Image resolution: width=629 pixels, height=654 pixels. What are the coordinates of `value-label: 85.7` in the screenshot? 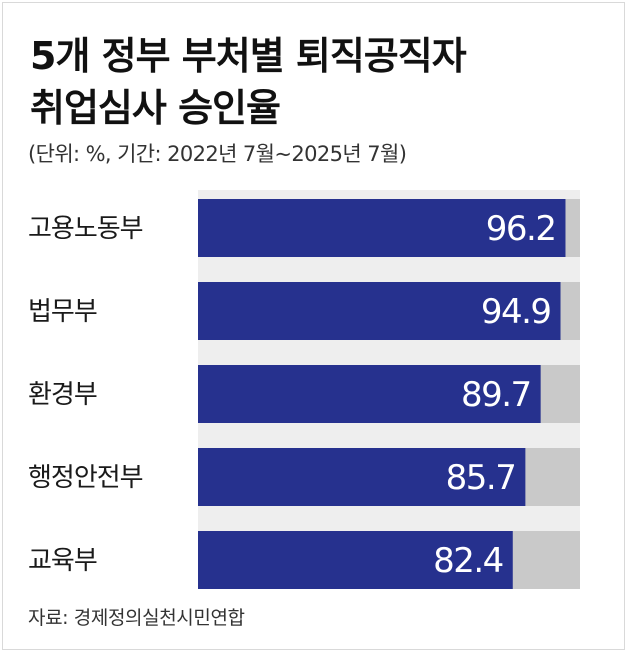 It's located at (481, 478).